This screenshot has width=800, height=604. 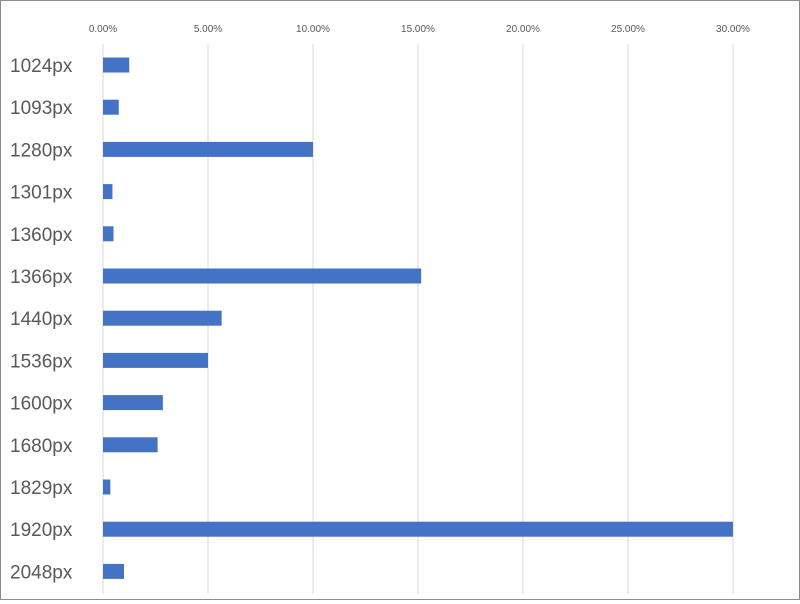 I want to click on x-tick-label: 15.00%, so click(x=418, y=29).